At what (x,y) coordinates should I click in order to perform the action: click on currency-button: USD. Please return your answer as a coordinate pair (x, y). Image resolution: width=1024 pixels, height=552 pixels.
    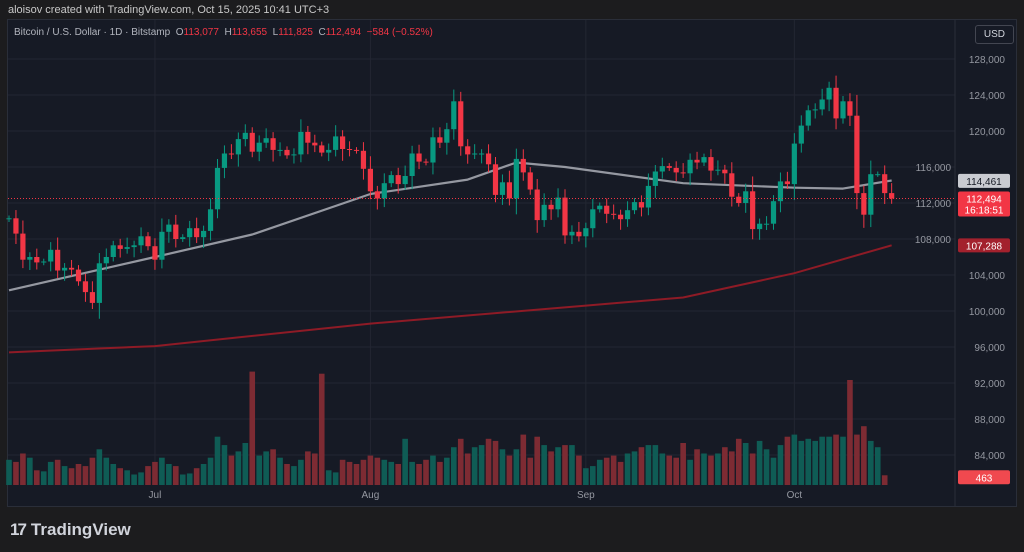
    Looking at the image, I should click on (994, 34).